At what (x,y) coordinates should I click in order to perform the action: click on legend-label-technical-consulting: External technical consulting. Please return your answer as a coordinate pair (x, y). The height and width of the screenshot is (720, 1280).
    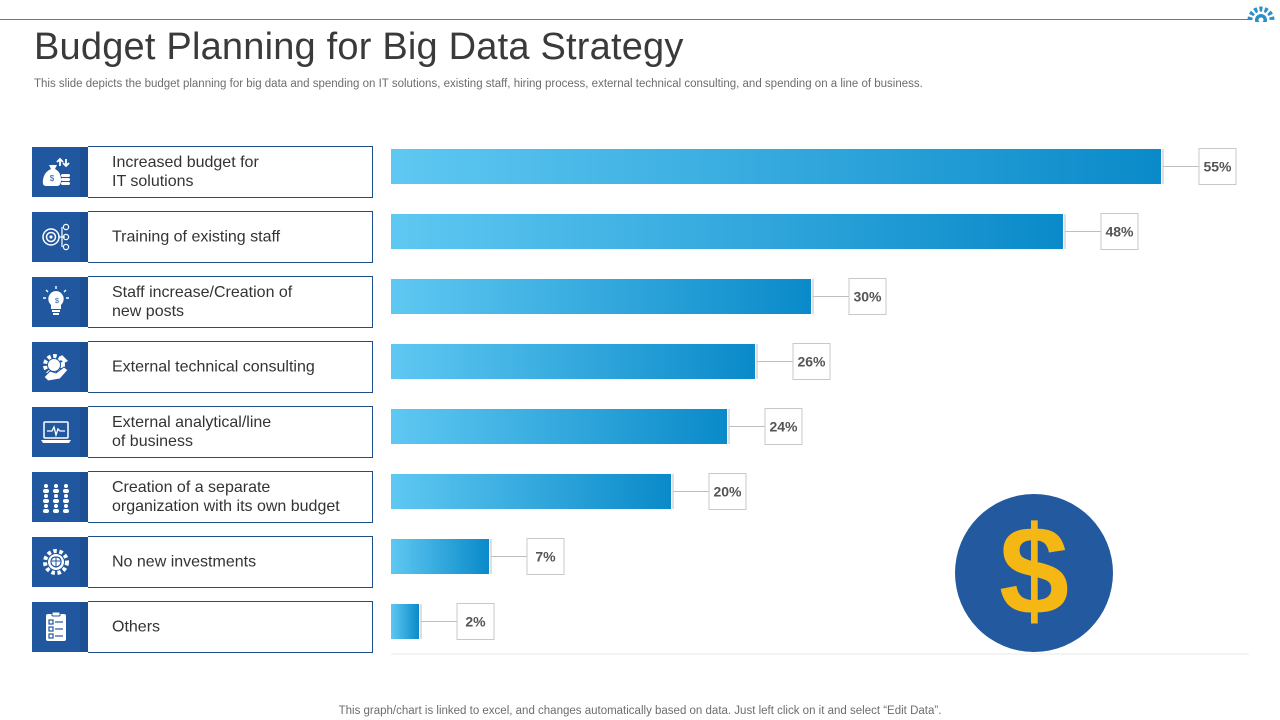
    Looking at the image, I should click on (213, 367).